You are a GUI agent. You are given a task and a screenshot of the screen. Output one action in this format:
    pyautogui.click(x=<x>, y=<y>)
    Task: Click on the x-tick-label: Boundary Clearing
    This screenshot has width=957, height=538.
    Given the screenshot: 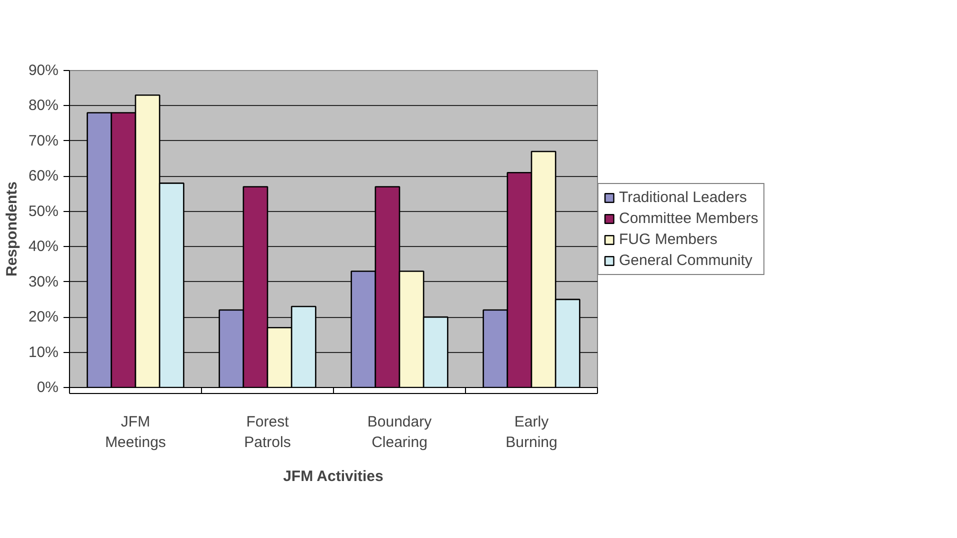 What is the action you would take?
    pyautogui.click(x=399, y=432)
    